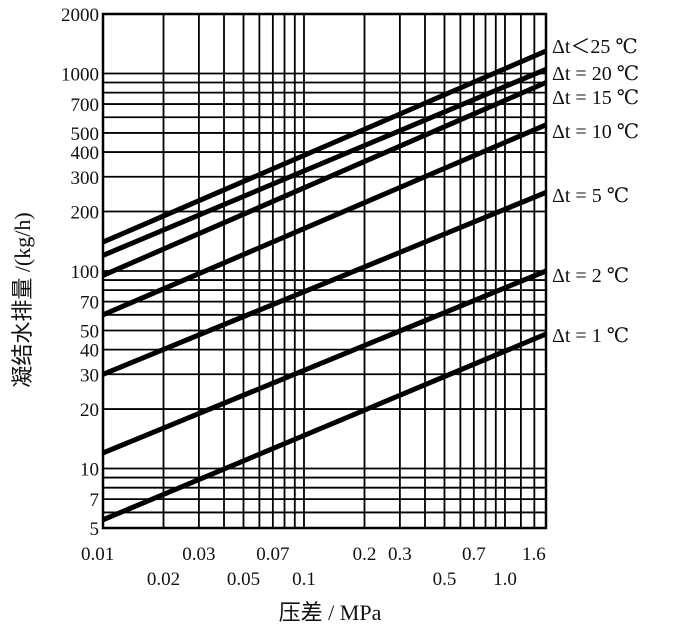  Describe the element at coordinates (445, 579) in the screenshot. I see `x-tick-label-bottom: 0.5` at that location.